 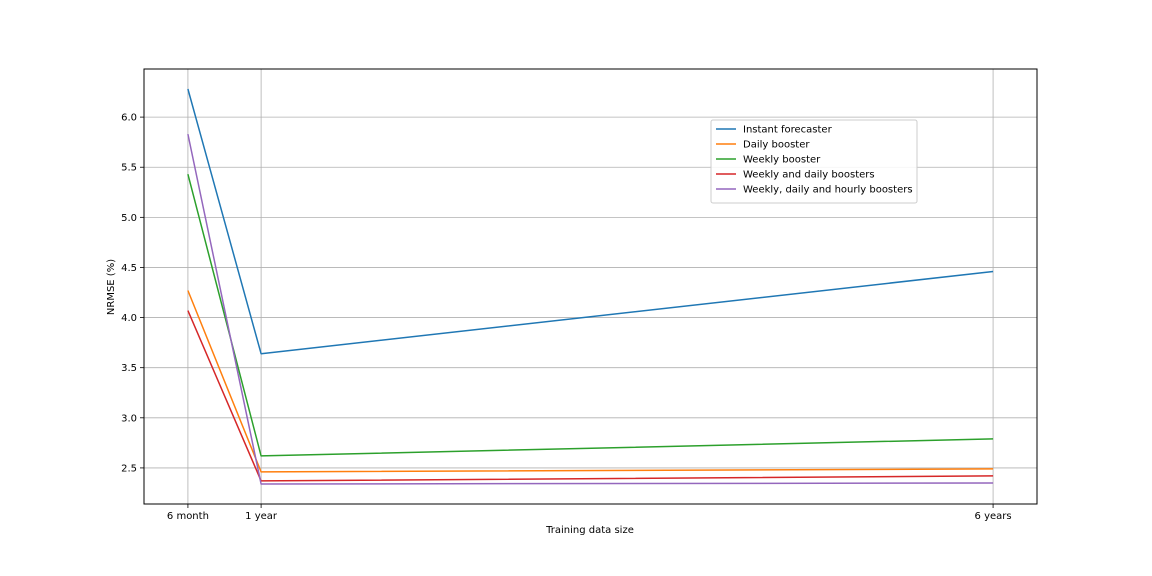 I want to click on y-tick-label: 4.0, so click(x=129, y=318).